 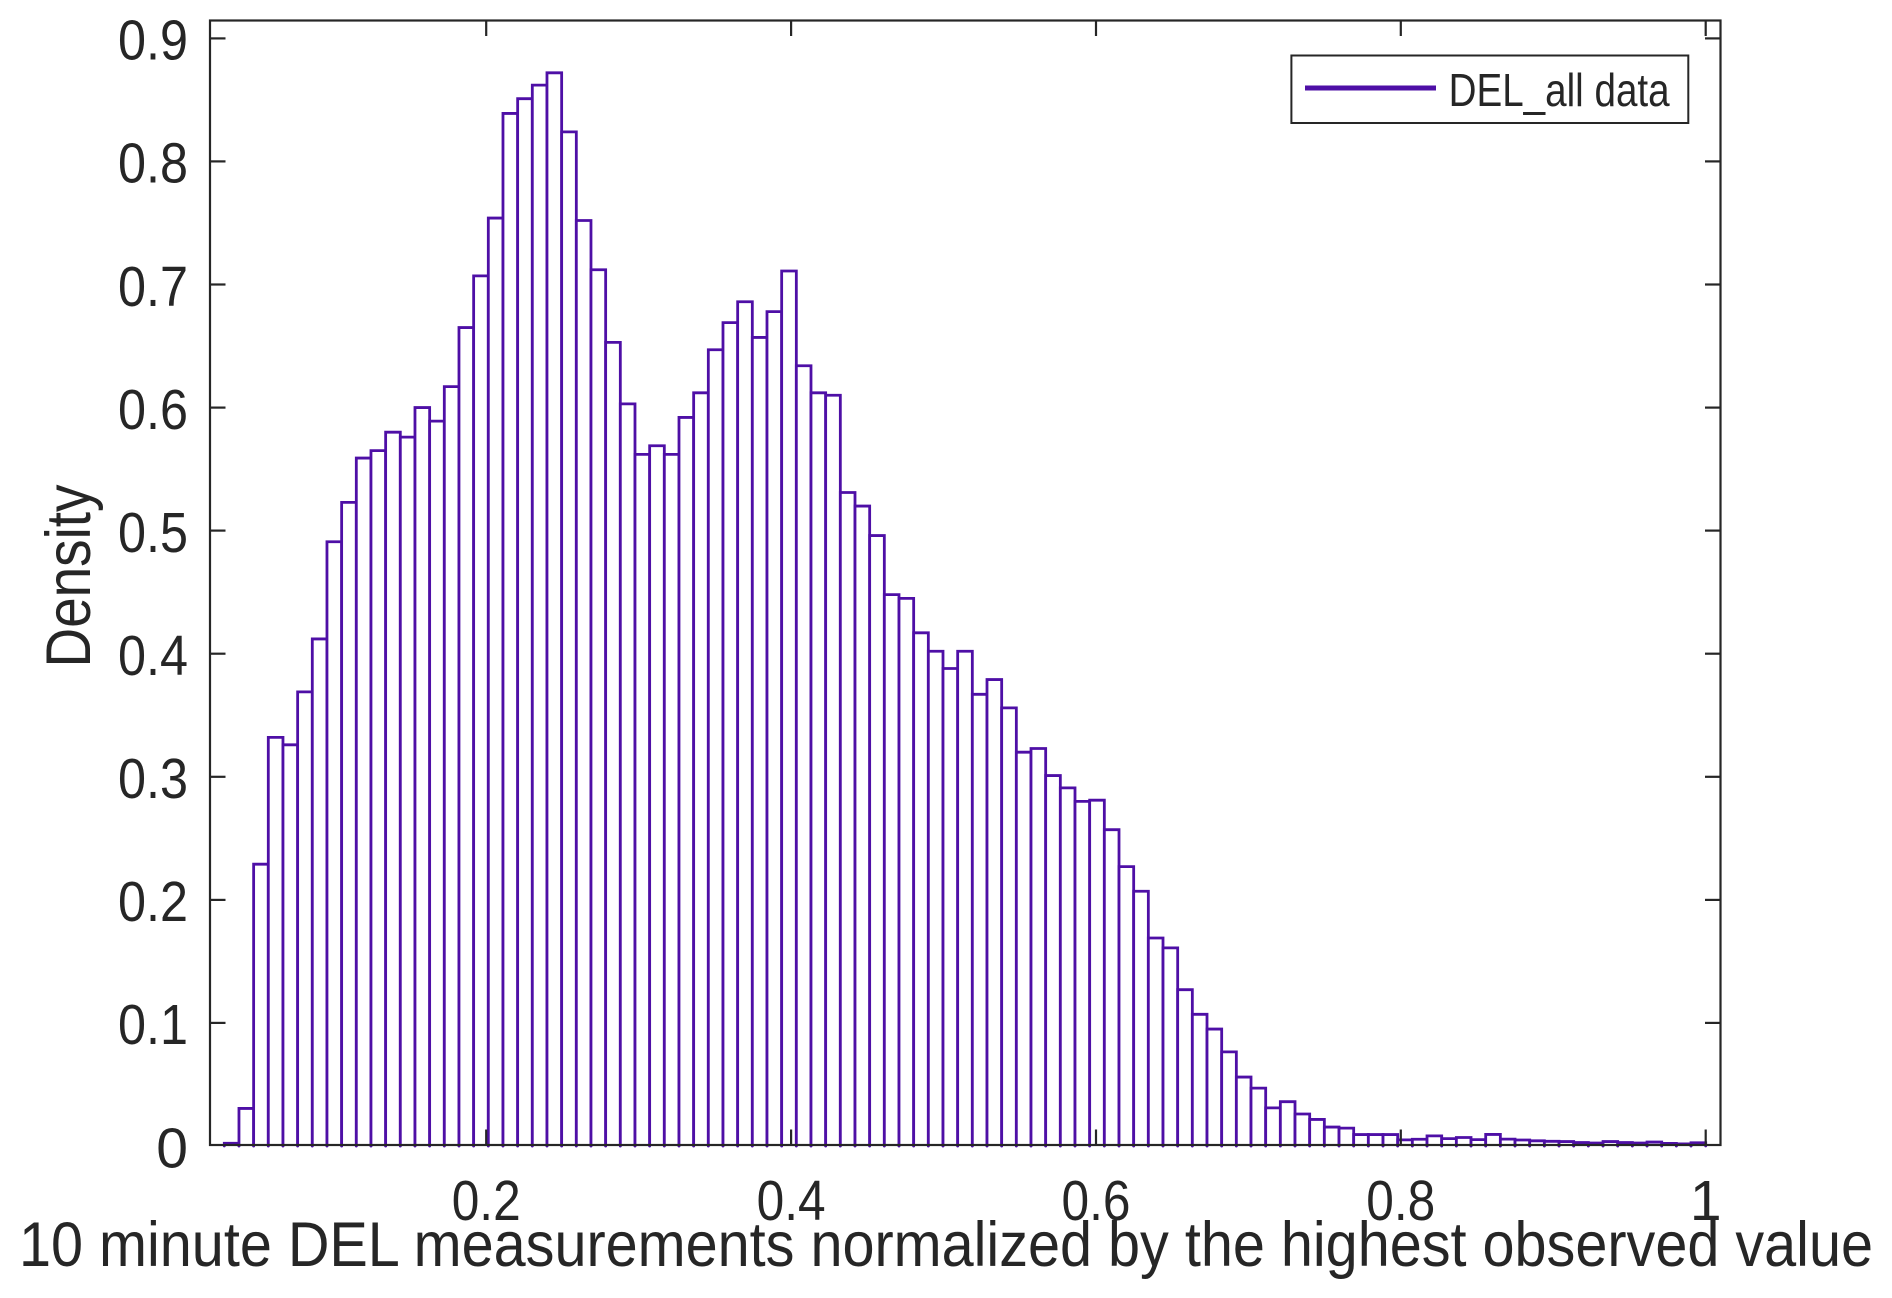 I want to click on svg-text: 1, so click(x=1706, y=1201).